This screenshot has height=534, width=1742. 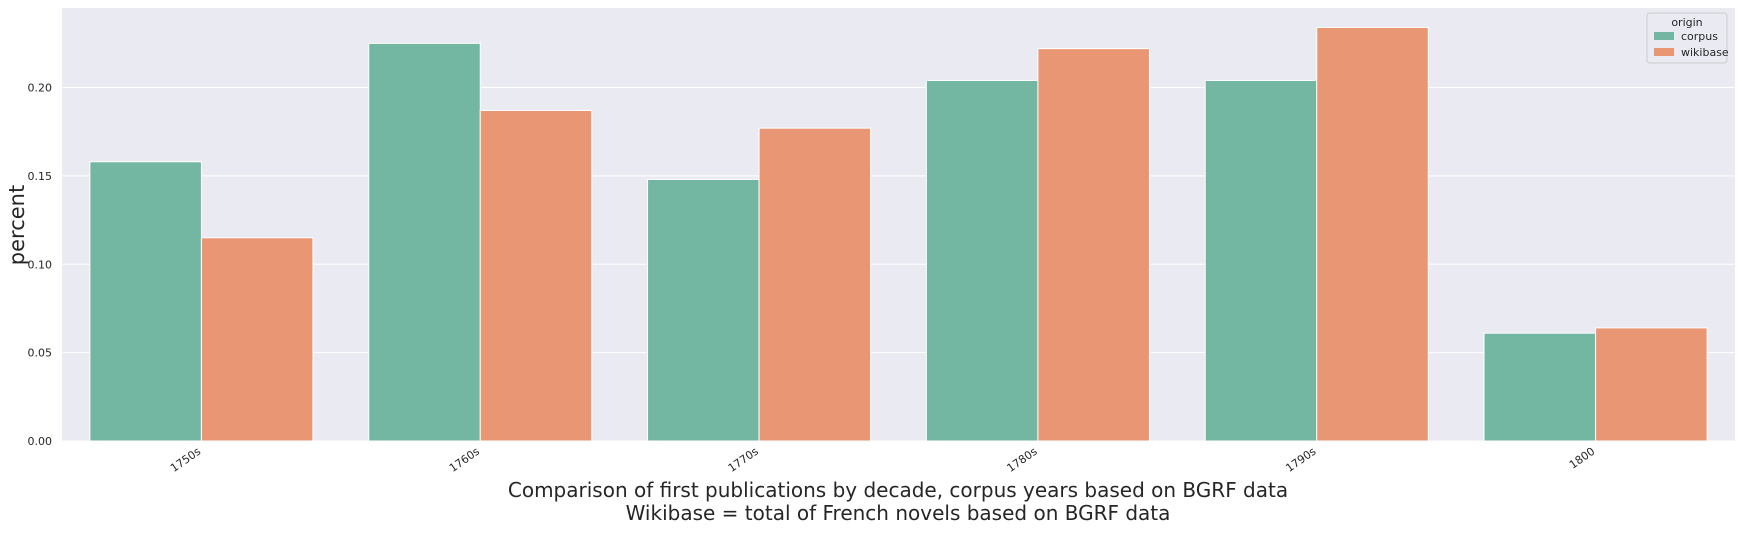 I want to click on x-tick-label: 1780s, so click(x=1022, y=460).